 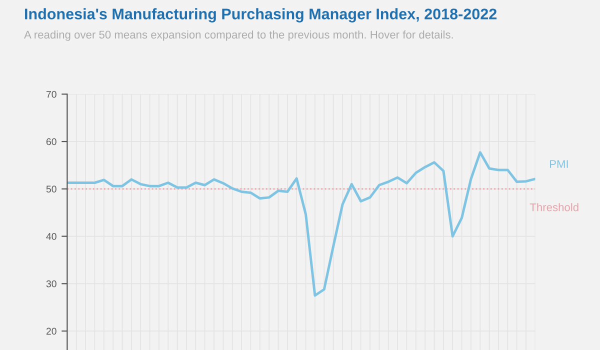 What do you see at coordinates (238, 35) in the screenshot?
I see `chart-subtitle: A reading over 50 means expansion compared to the previous month. Hover for details.` at bounding box center [238, 35].